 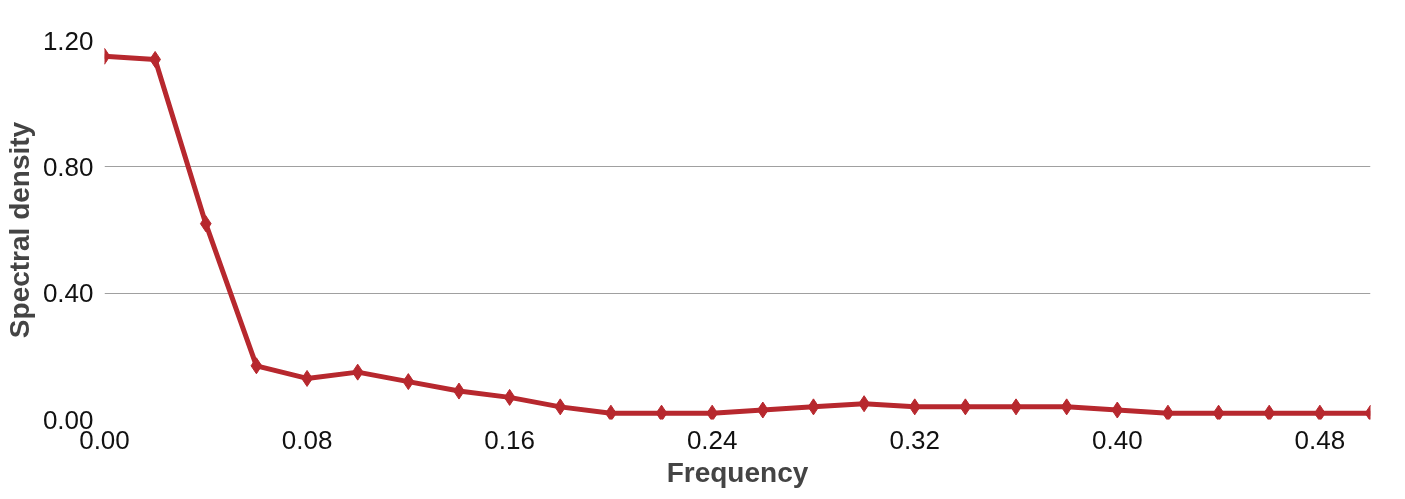 What do you see at coordinates (19, 230) in the screenshot?
I see `y-axis-title: Spectral density` at bounding box center [19, 230].